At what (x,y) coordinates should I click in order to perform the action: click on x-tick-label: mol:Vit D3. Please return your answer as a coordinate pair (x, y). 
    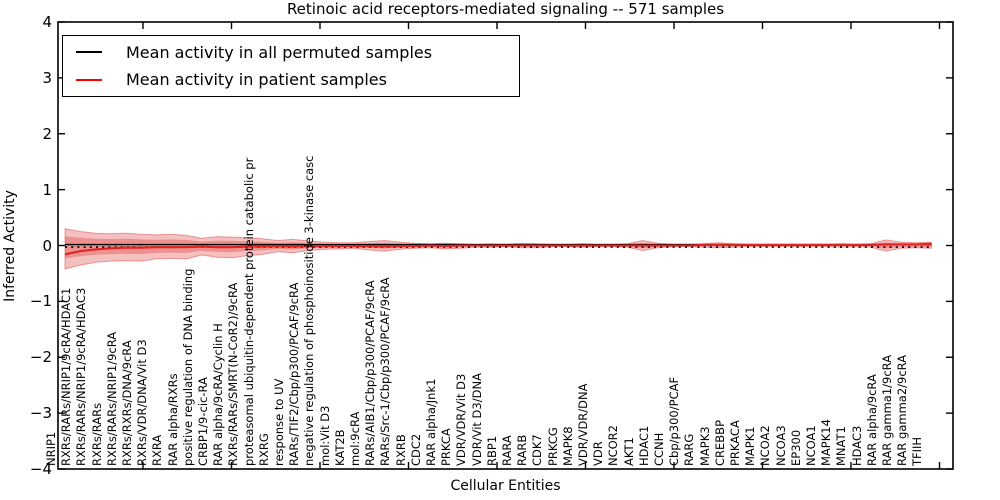
    Looking at the image, I should click on (324, 435).